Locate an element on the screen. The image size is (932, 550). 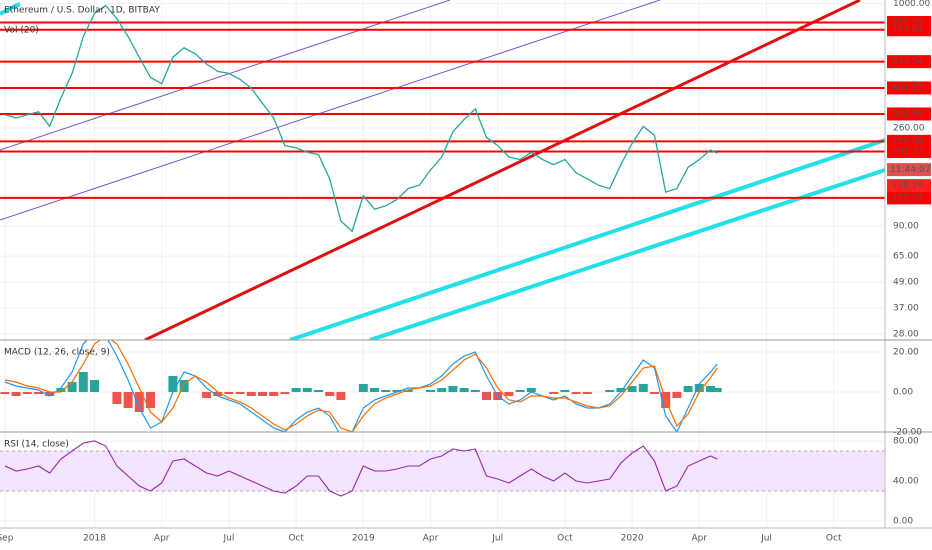
y-tick-label: 80.00 is located at coordinates (906, 442).